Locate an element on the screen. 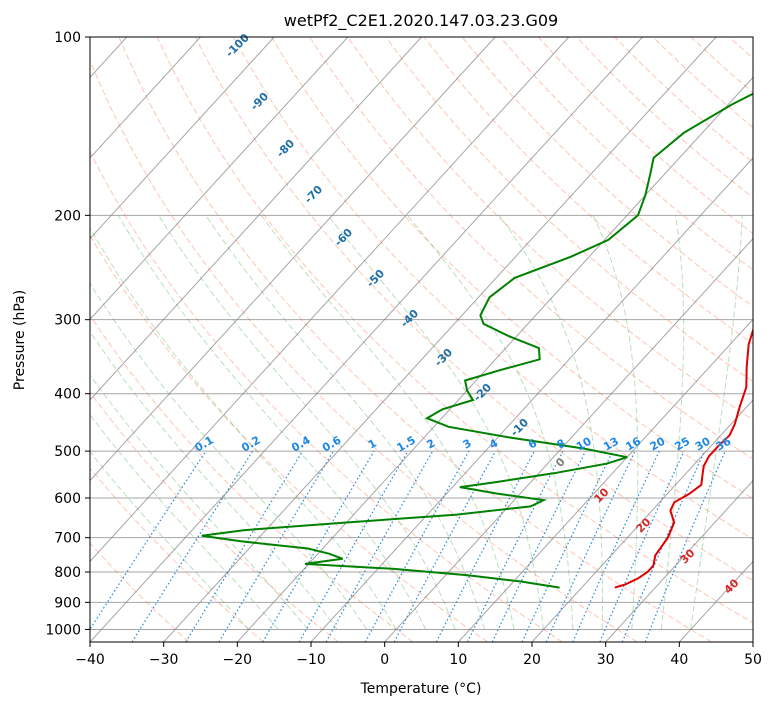  y-tick-label: 700 is located at coordinates (67, 539).